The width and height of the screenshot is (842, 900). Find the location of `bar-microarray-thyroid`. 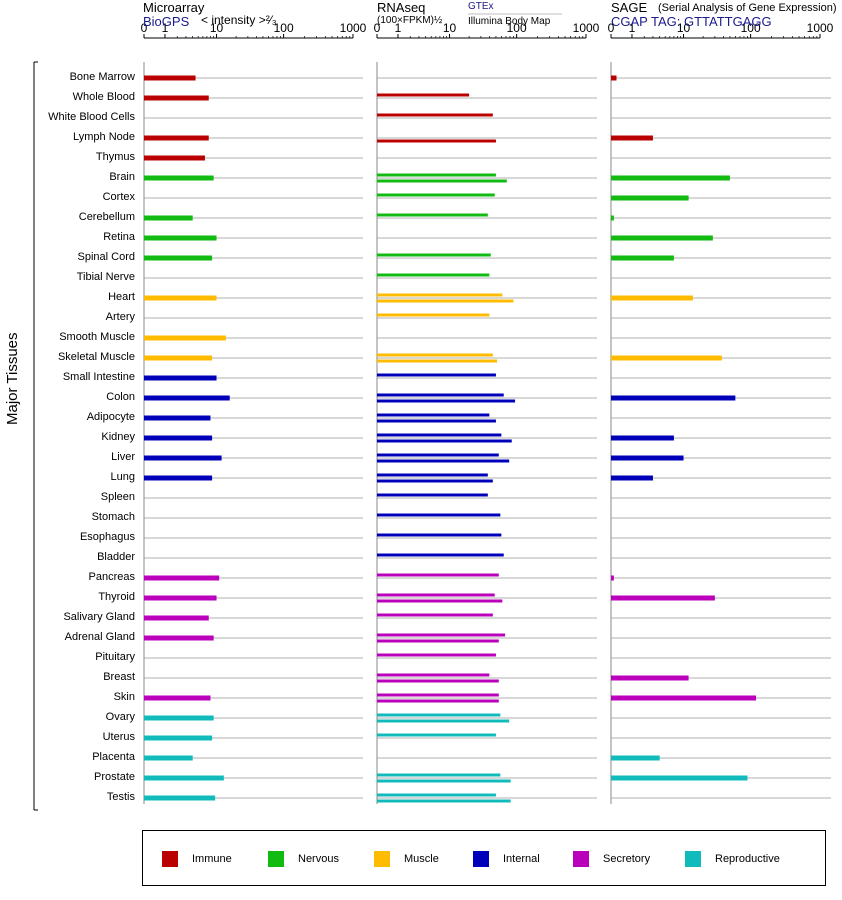

bar-microarray-thyroid is located at coordinates (180, 598).